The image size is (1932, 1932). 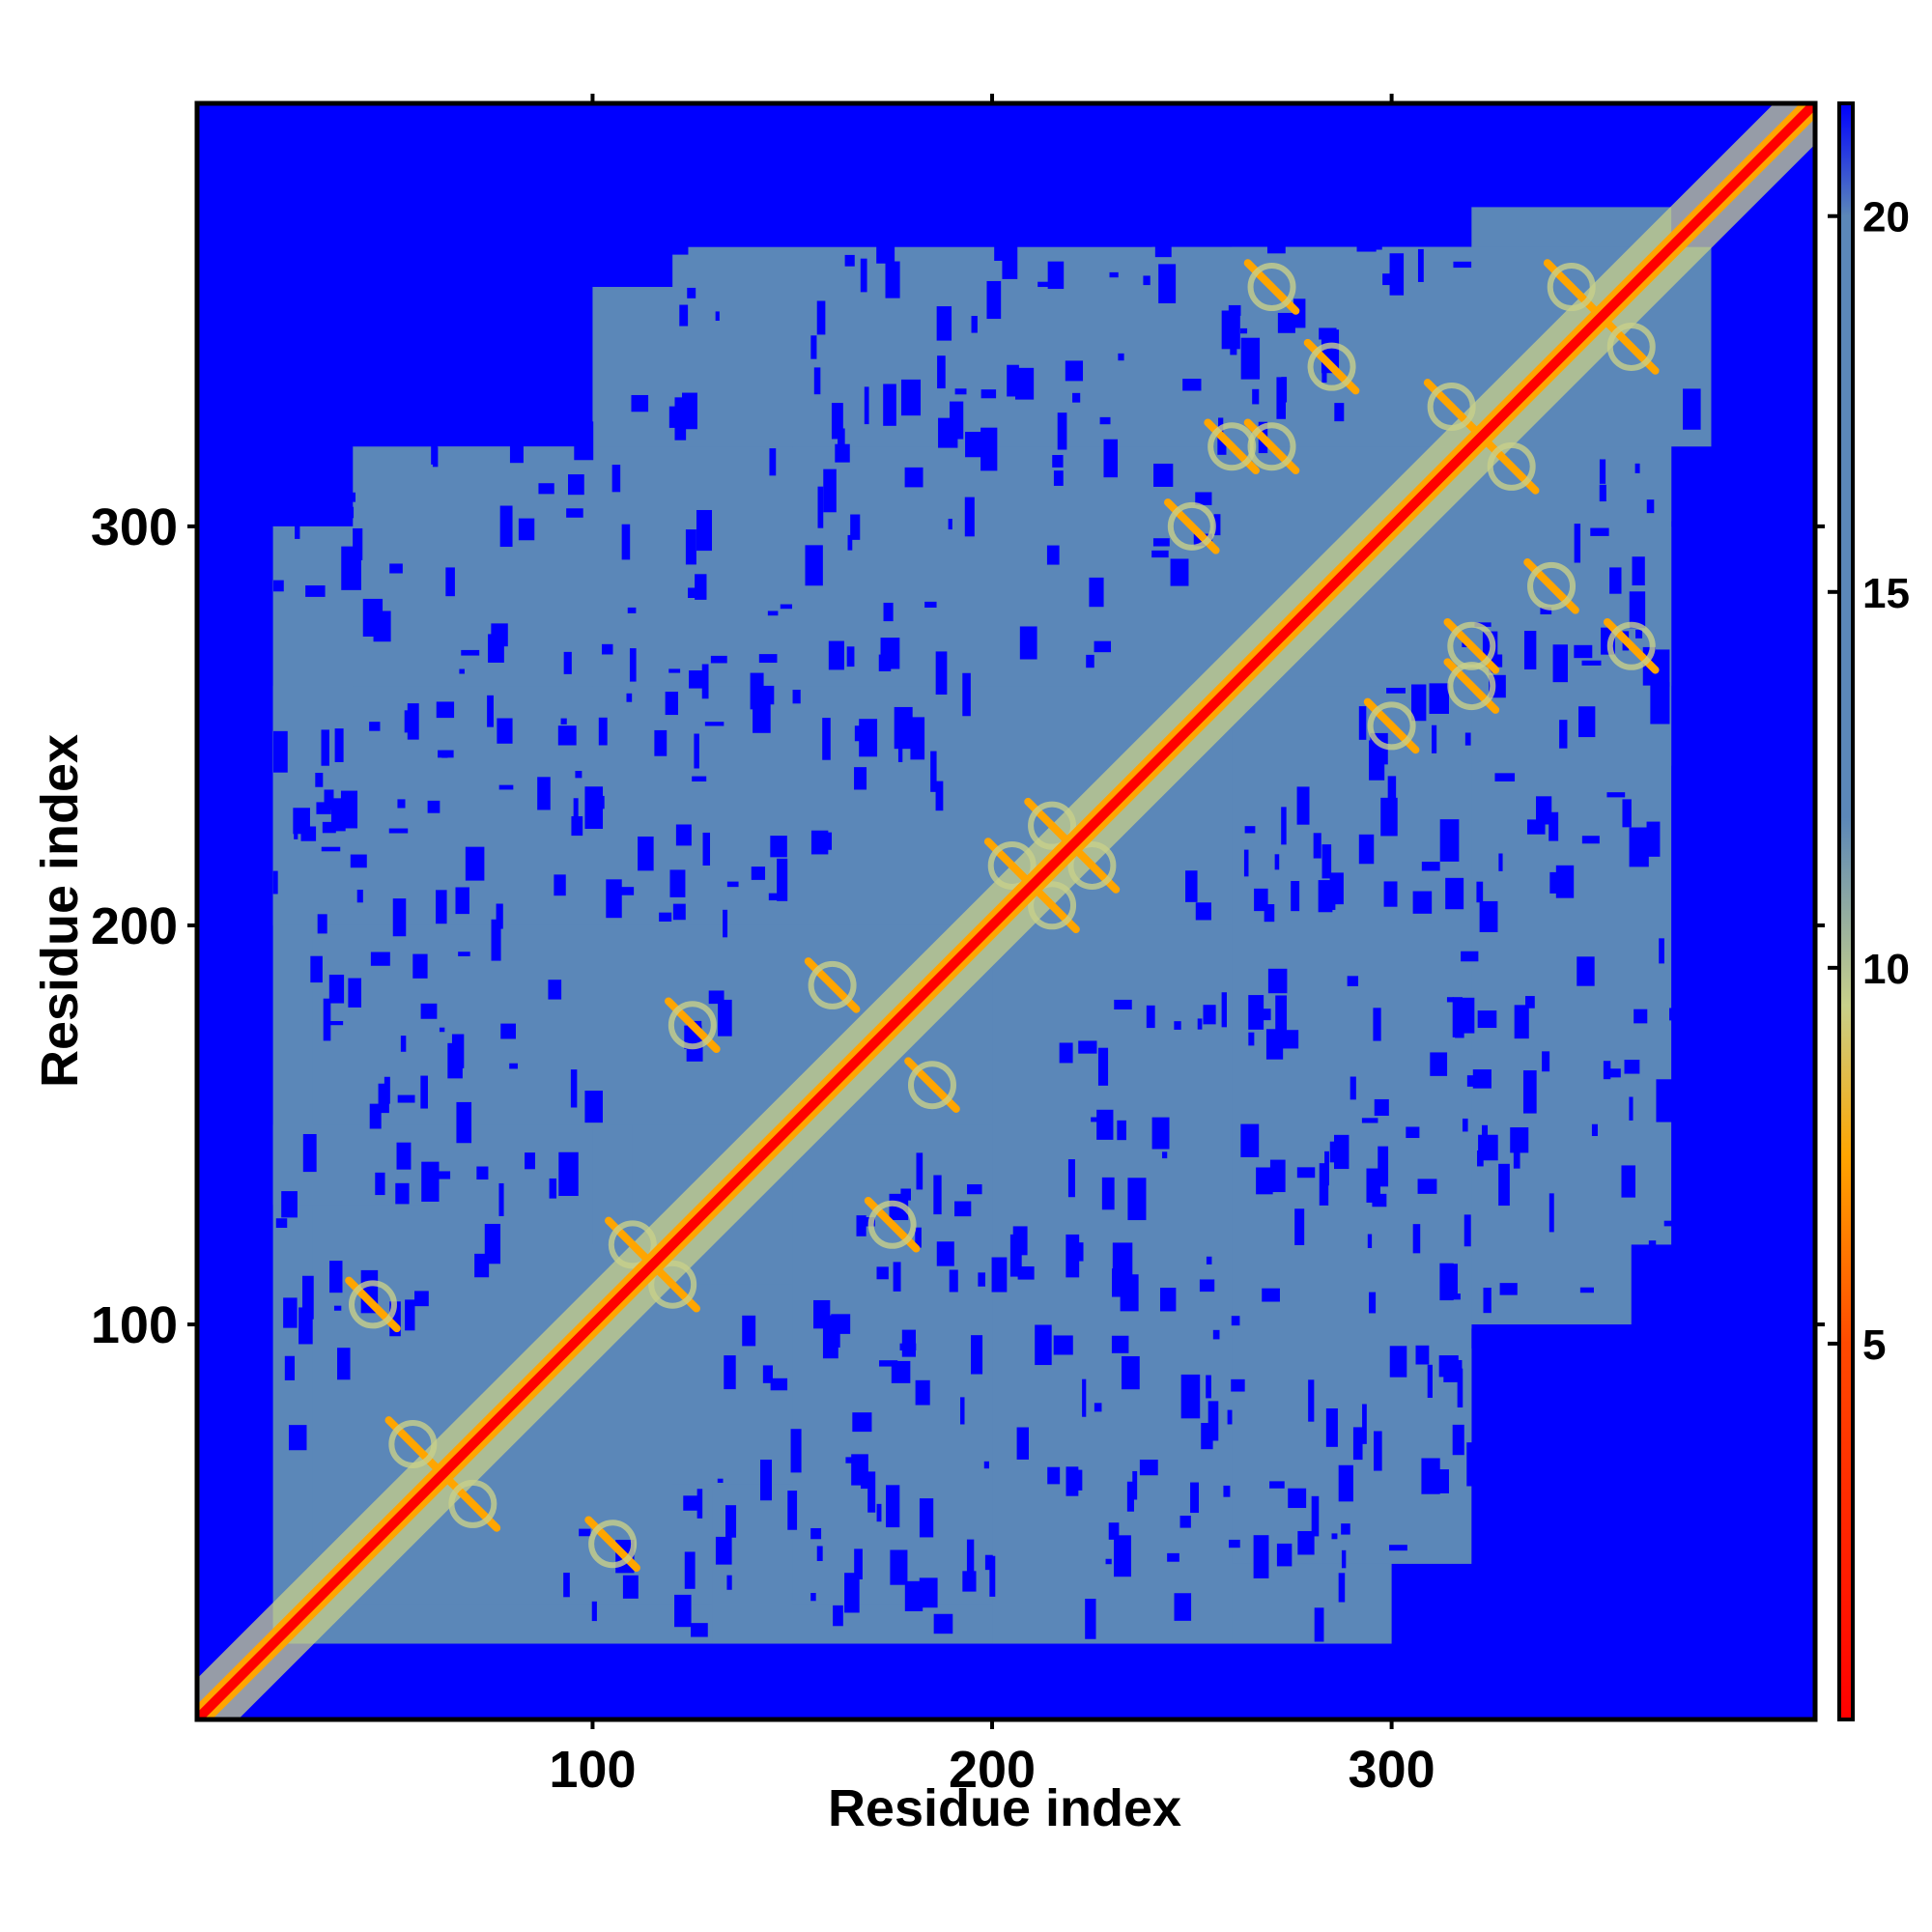 I want to click on x-tick-label: 100, so click(x=592, y=1770).